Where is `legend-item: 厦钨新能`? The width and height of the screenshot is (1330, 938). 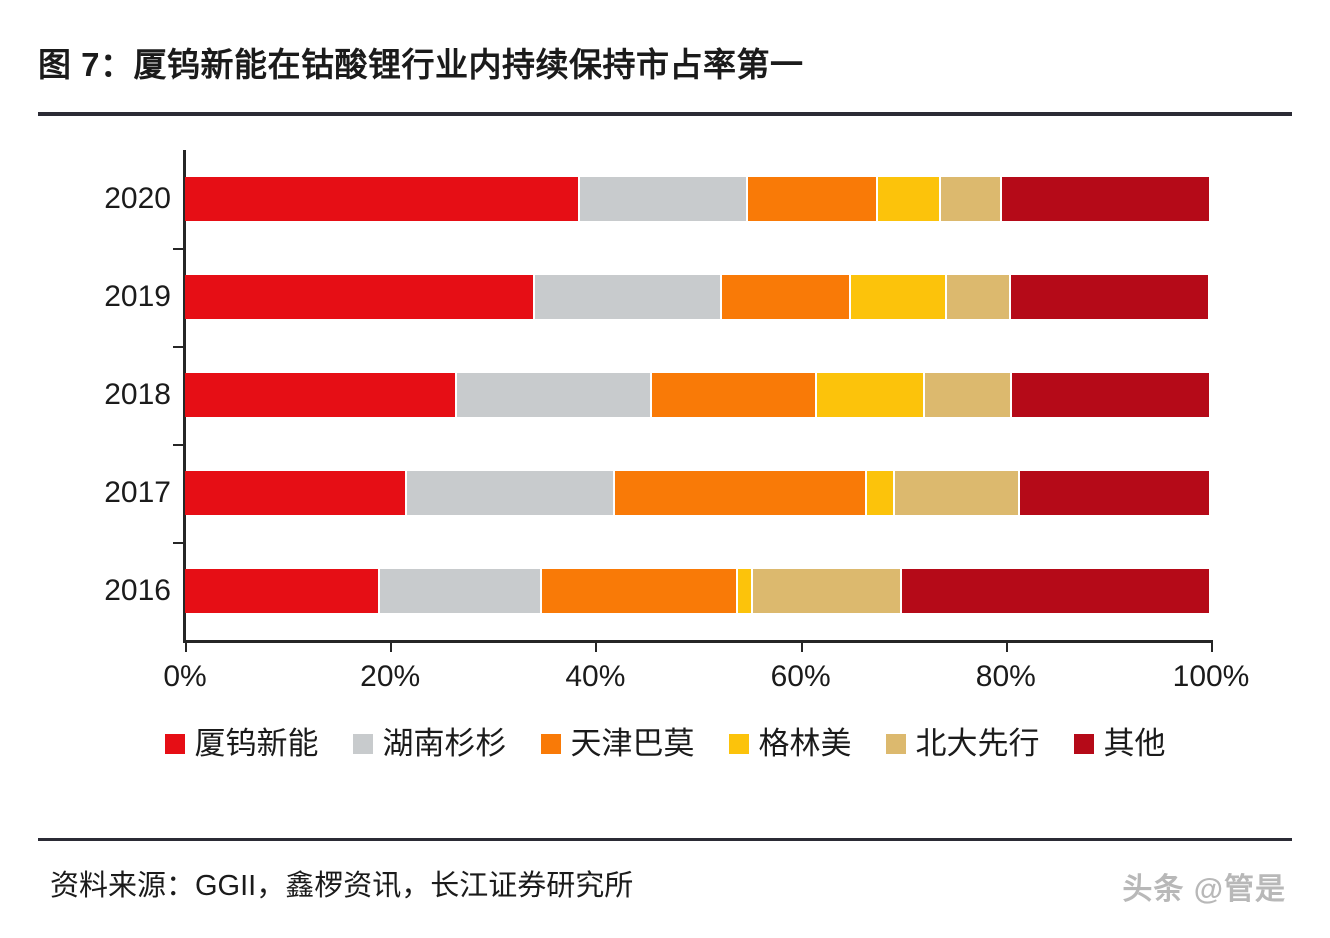
legend-item: 厦钨新能 is located at coordinates (241, 743).